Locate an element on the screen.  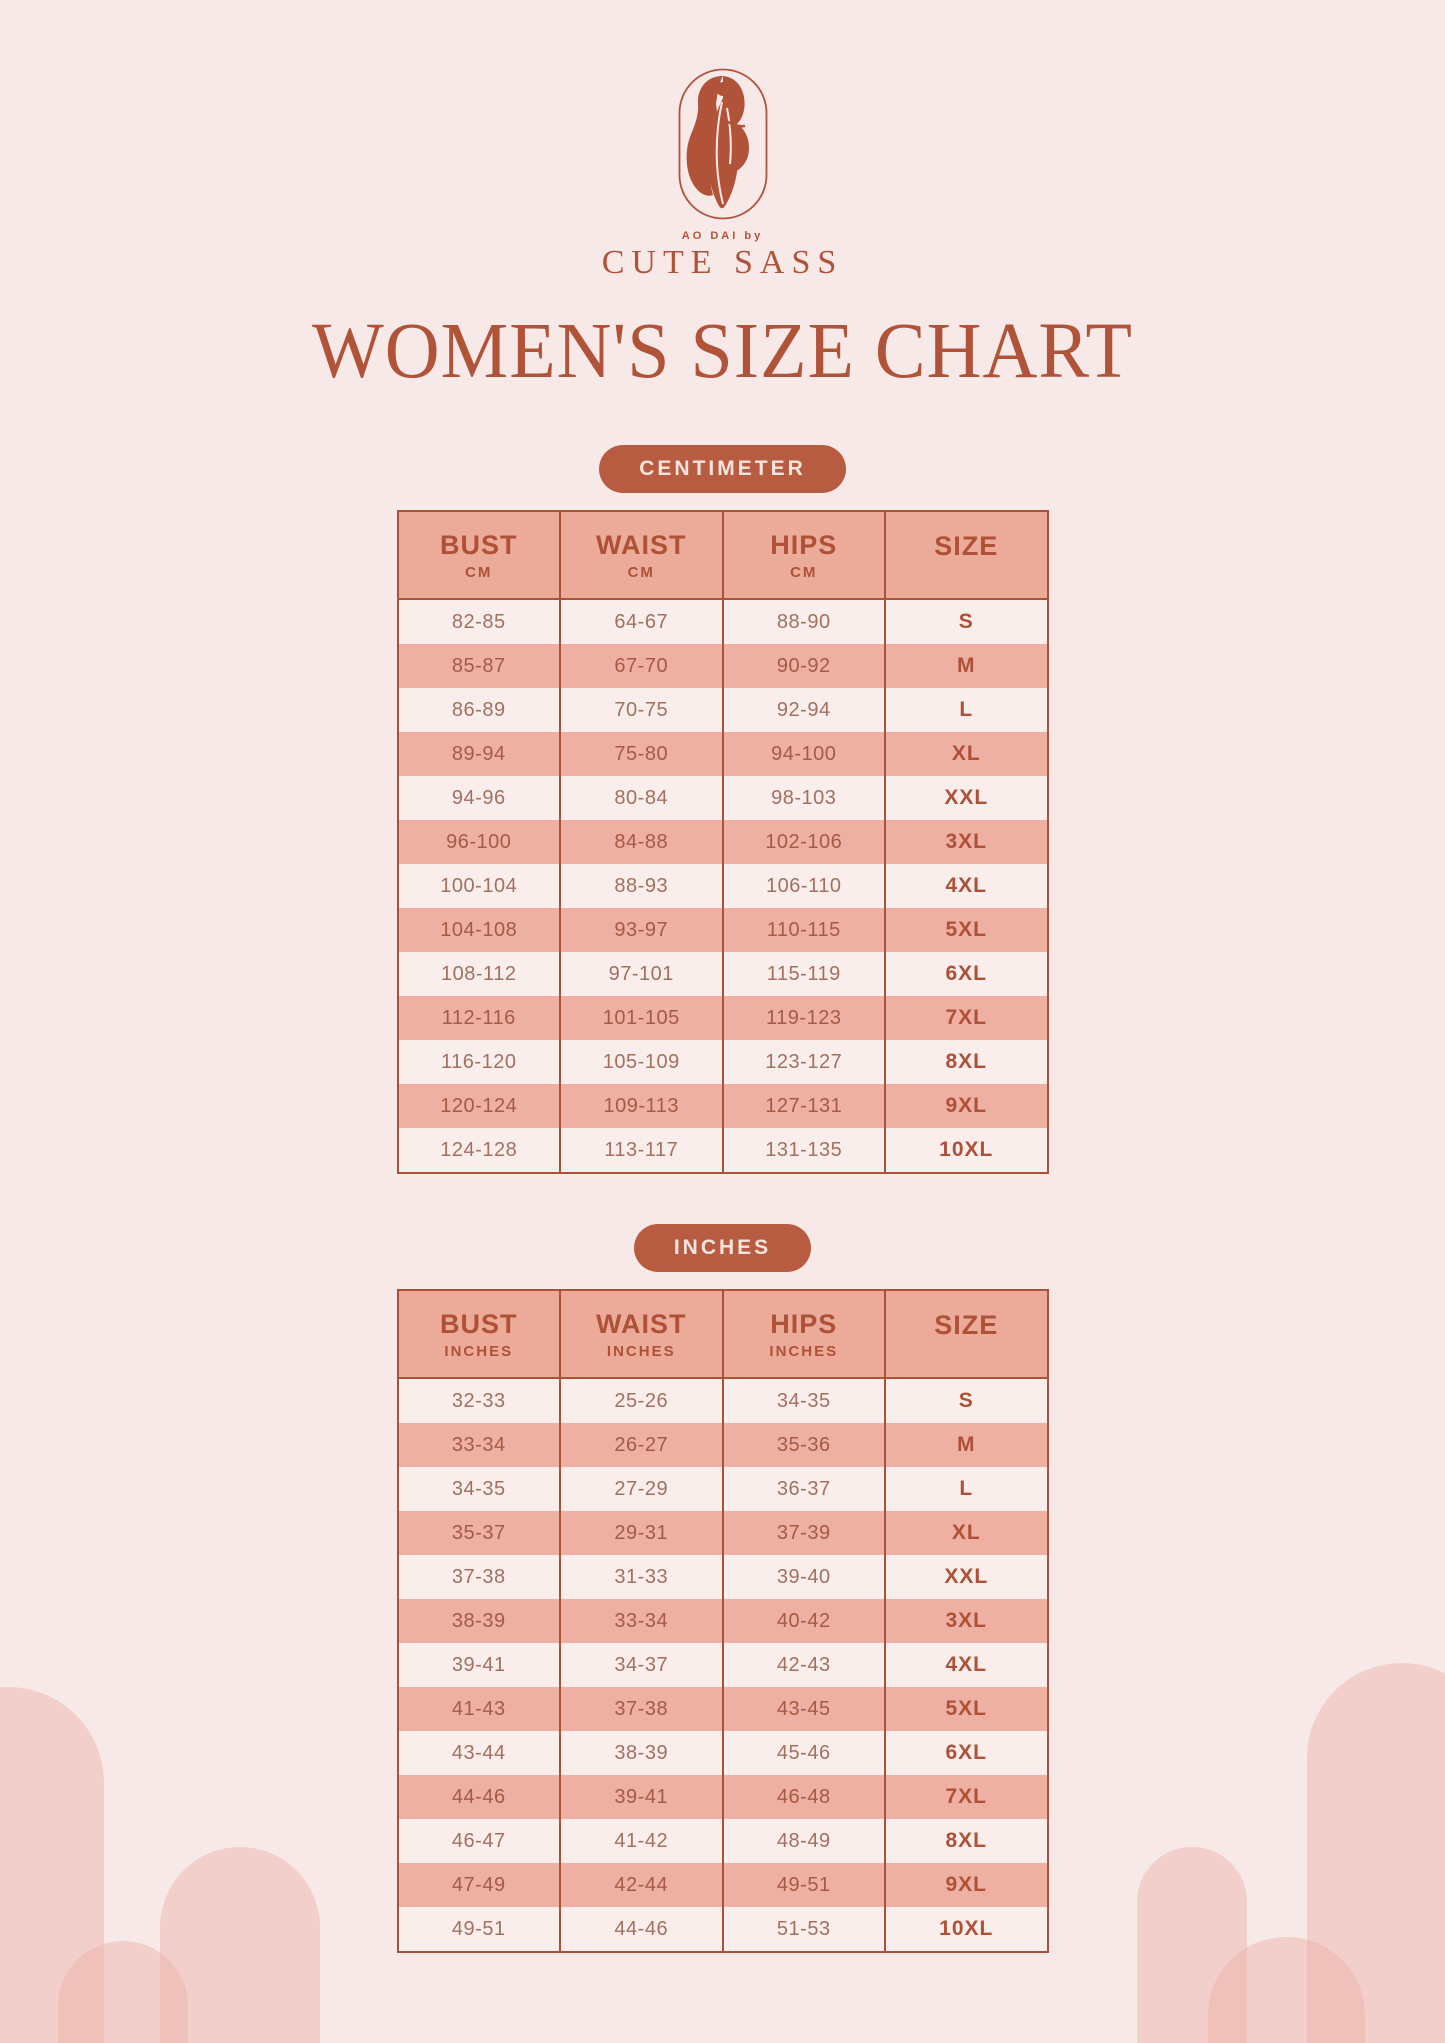
brand-logo: AO DAI by CUTE SASS is located at coordinates (722, 175).